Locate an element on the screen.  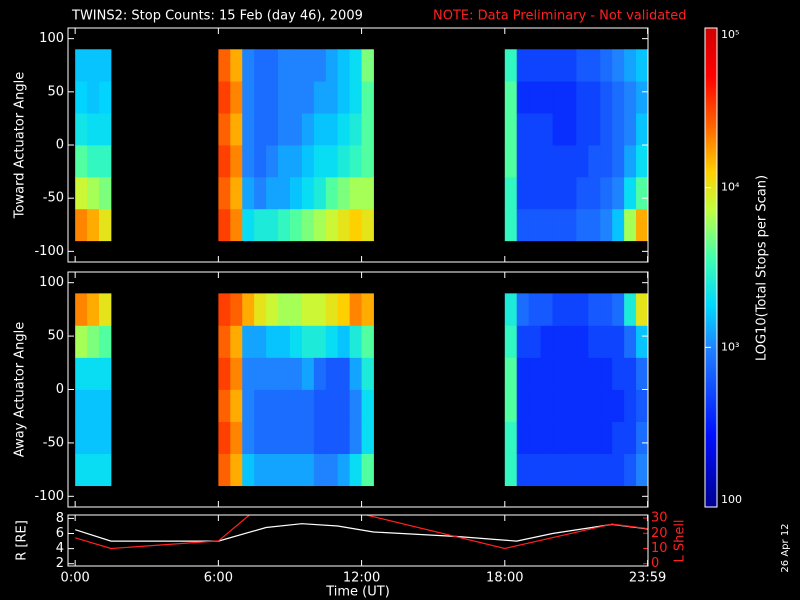
x-tick-label: 23:59 is located at coordinates (647, 578).